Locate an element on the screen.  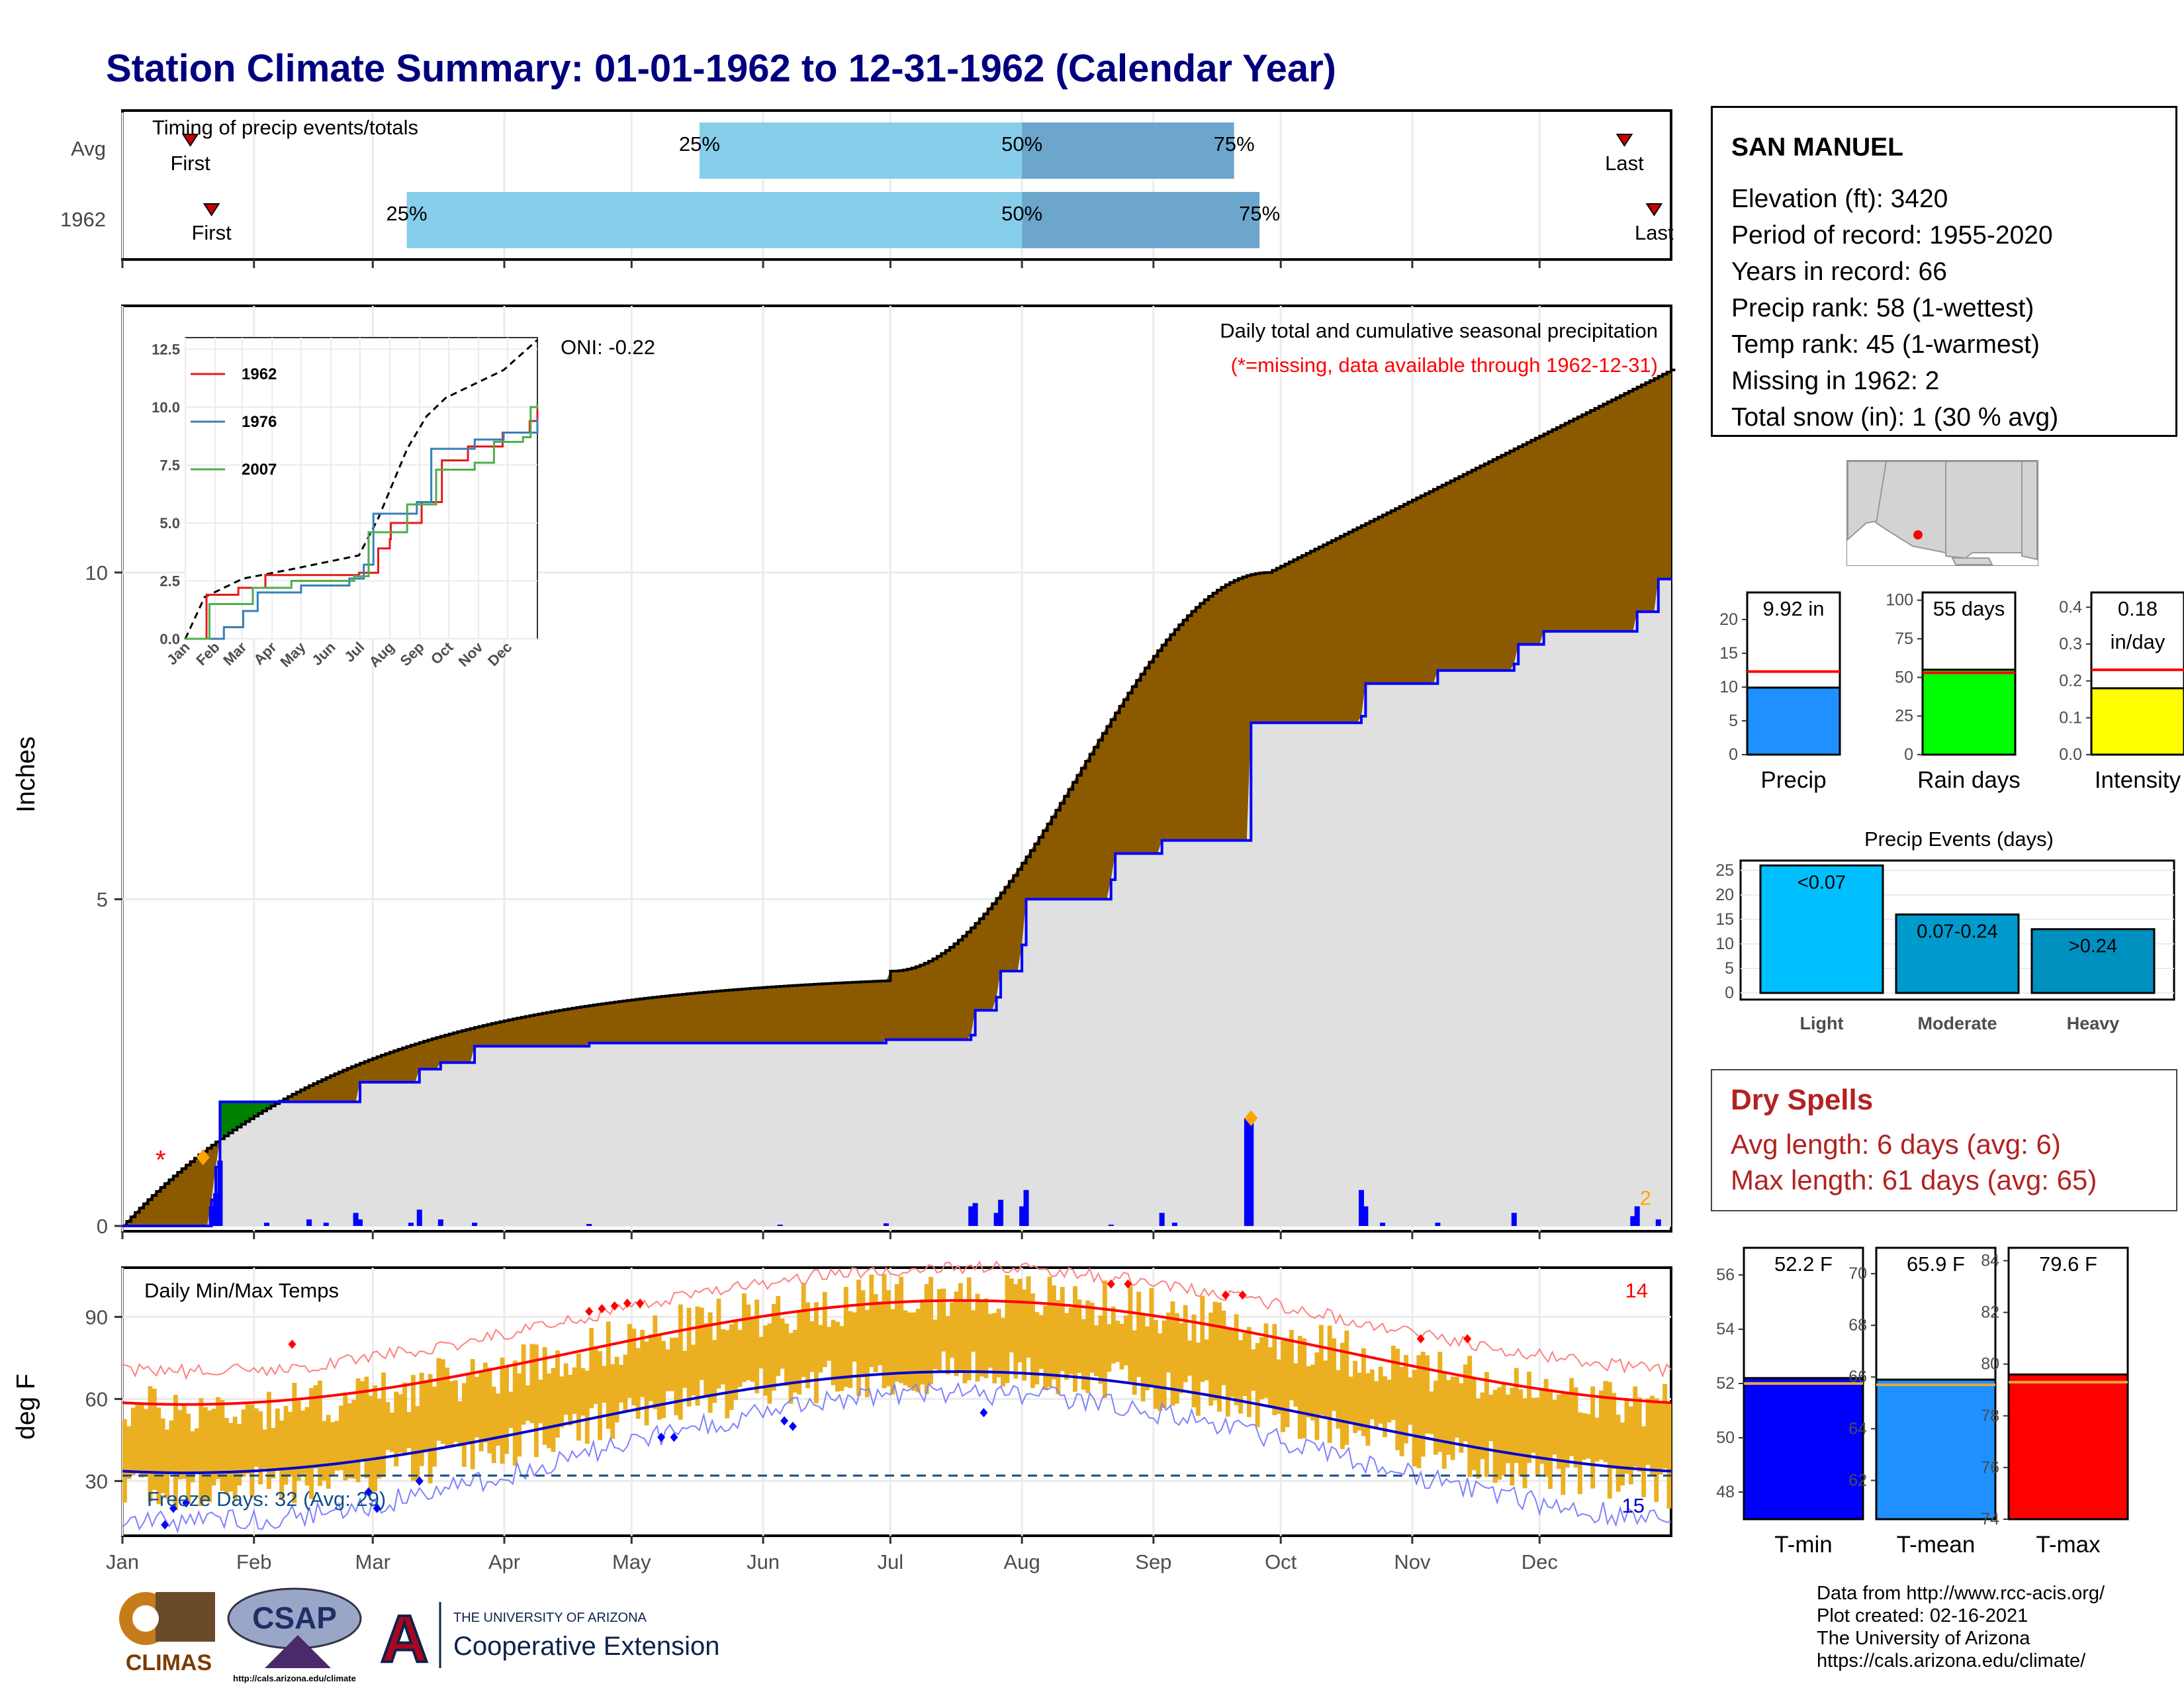
month-label: Sep is located at coordinates (1153, 1561).